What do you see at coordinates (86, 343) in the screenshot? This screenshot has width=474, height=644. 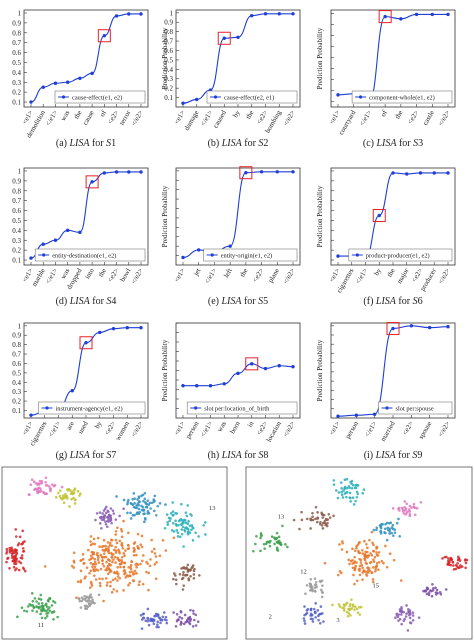 I see `highlight-box` at bounding box center [86, 343].